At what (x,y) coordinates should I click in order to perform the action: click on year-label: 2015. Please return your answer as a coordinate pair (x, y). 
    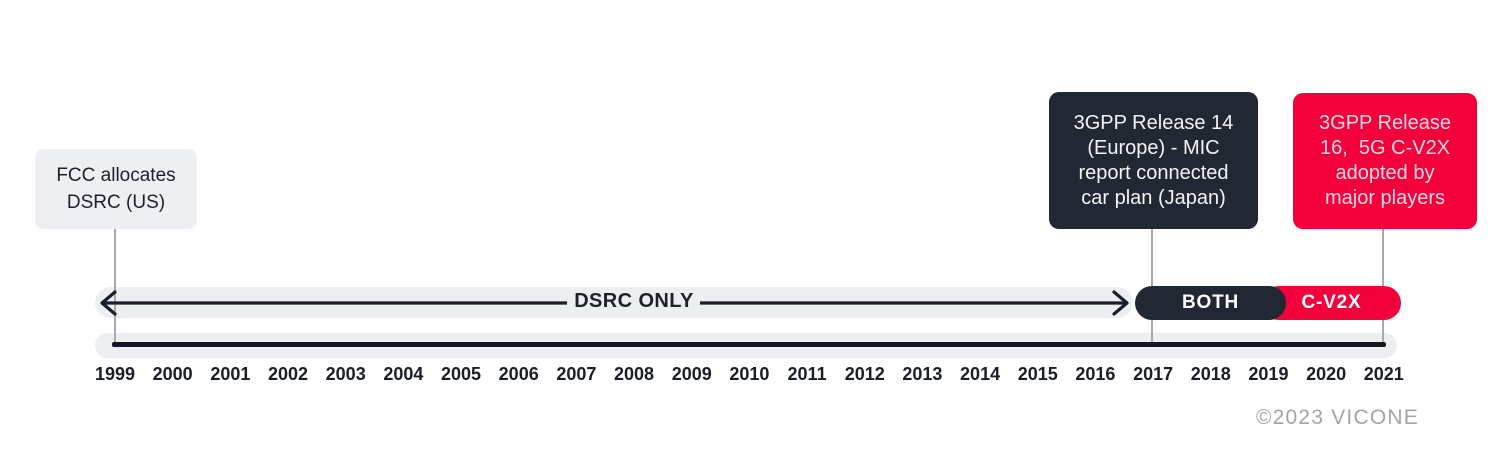
    Looking at the image, I should click on (1037, 374).